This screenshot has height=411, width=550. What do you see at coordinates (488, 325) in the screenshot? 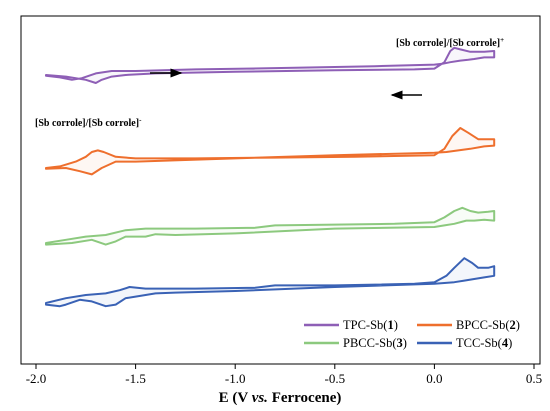
I see `legend-label-2: BPCC-Sb(2)` at bounding box center [488, 325].